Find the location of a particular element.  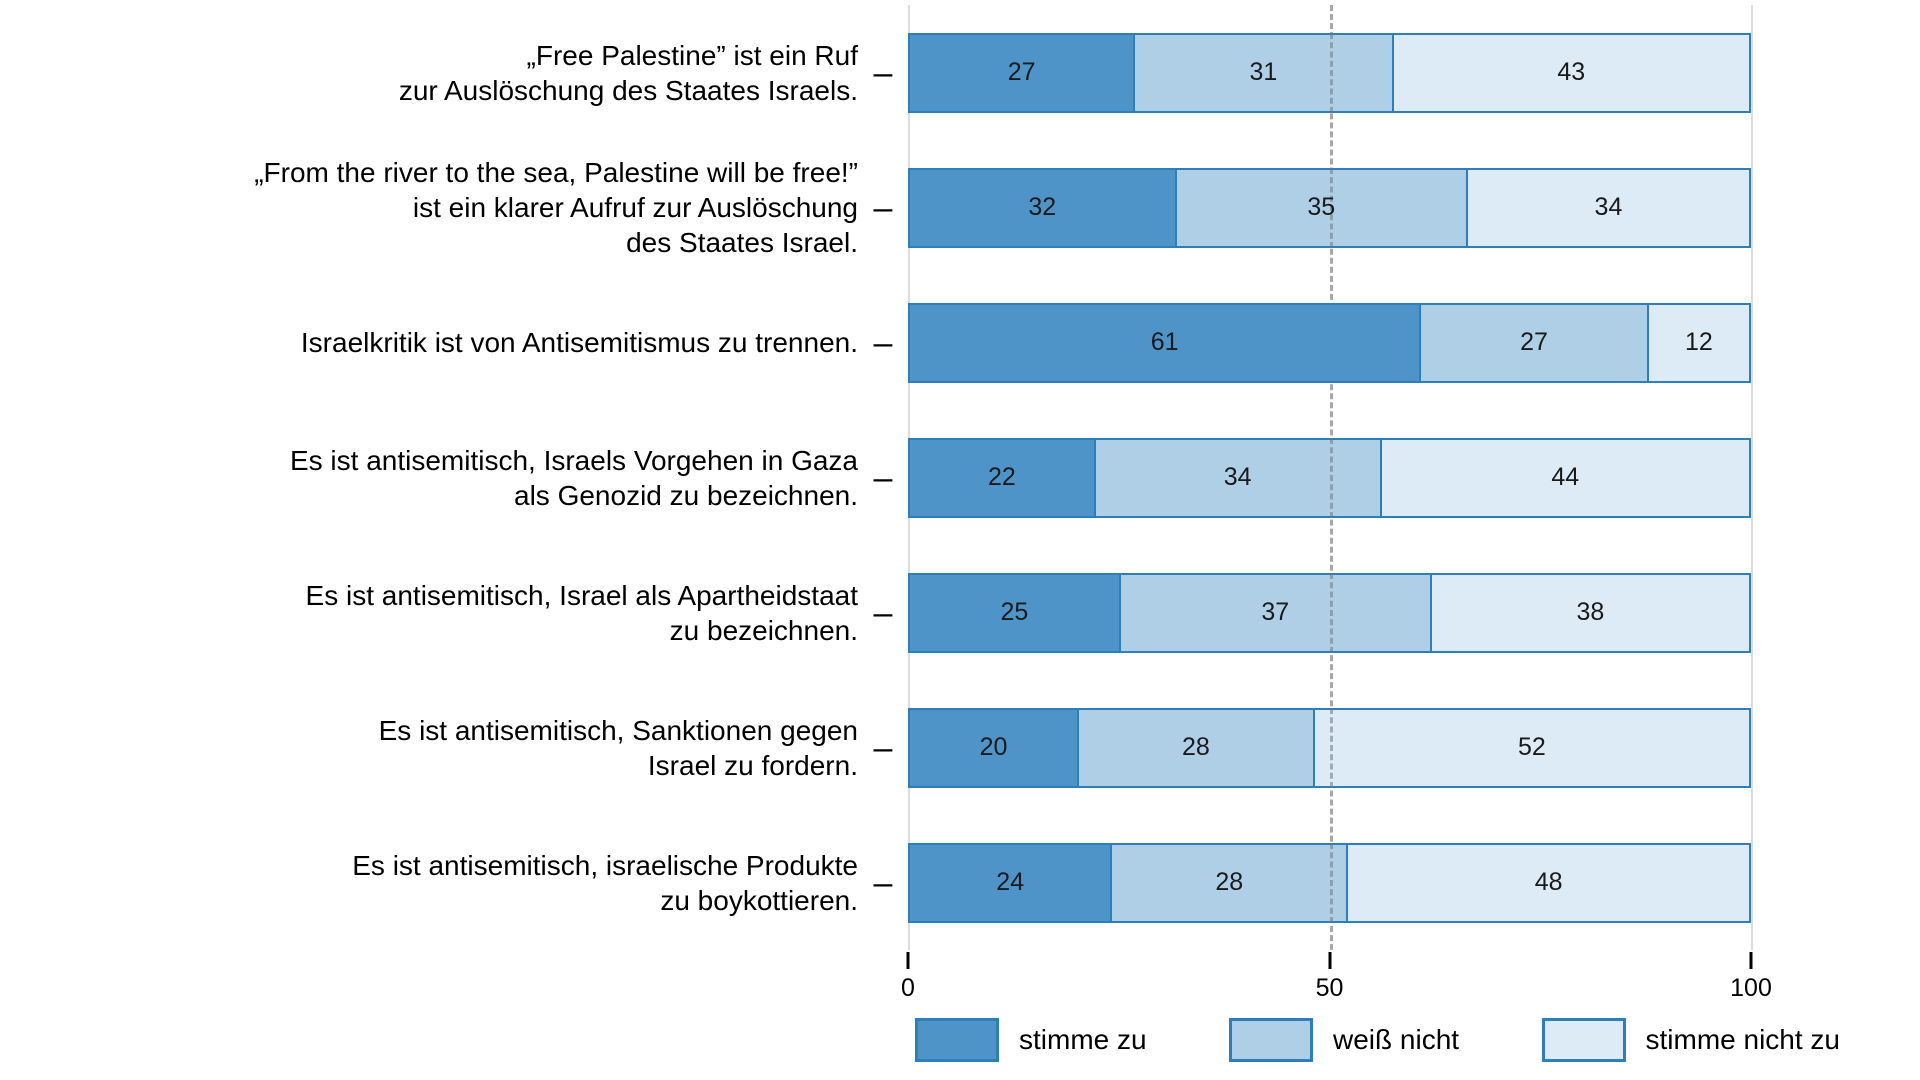

bar-segment-stimme-nicht-zu: 52 is located at coordinates (1531, 747).